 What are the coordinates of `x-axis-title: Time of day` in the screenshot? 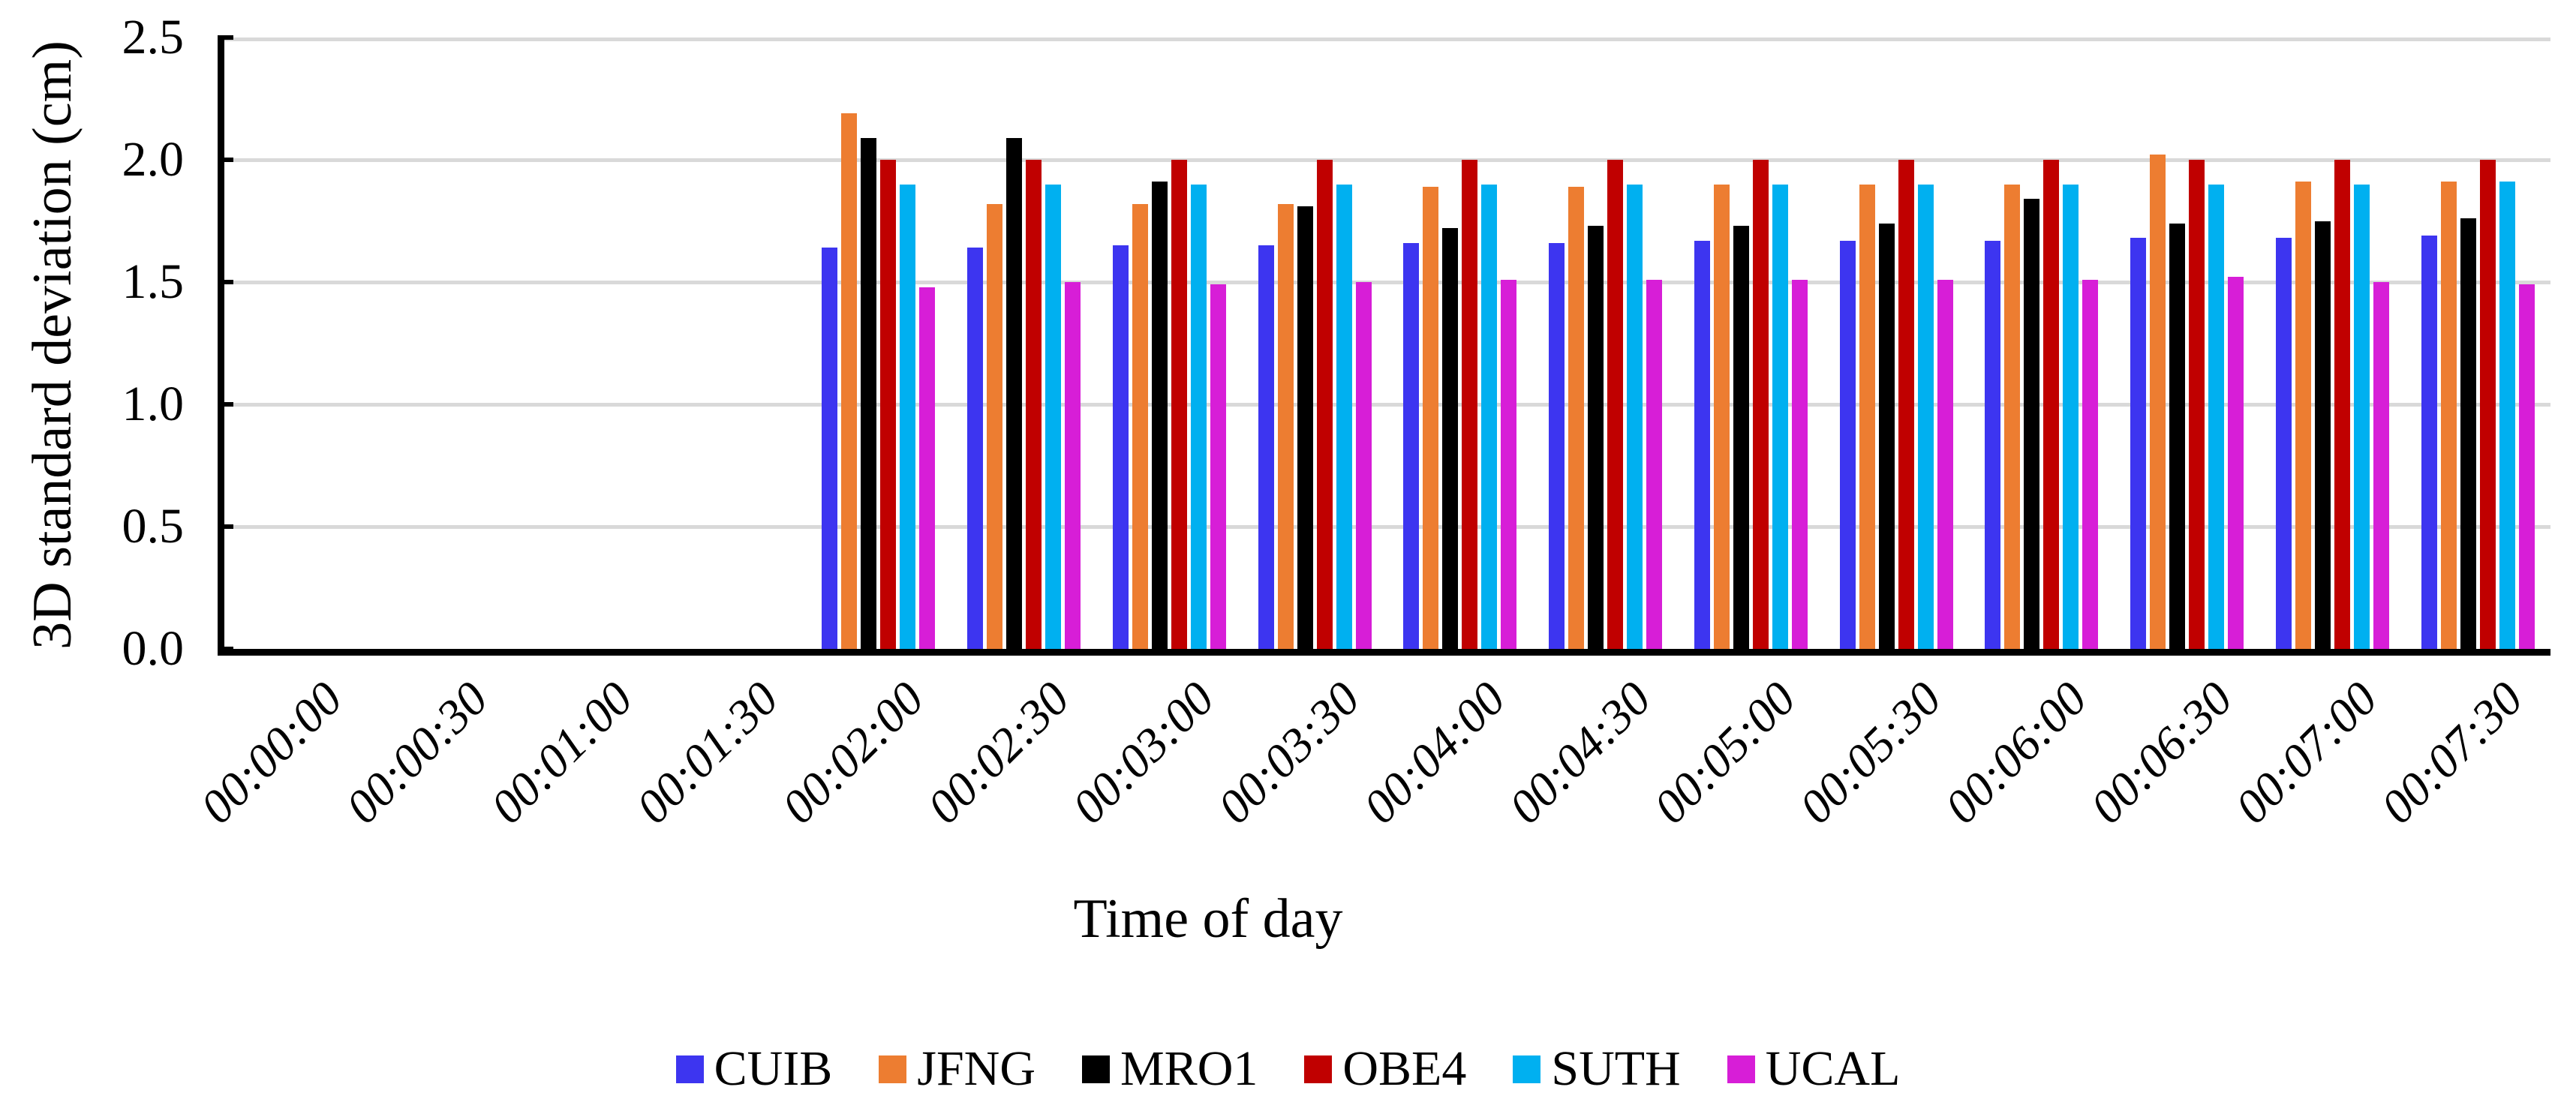 It's located at (1208, 919).